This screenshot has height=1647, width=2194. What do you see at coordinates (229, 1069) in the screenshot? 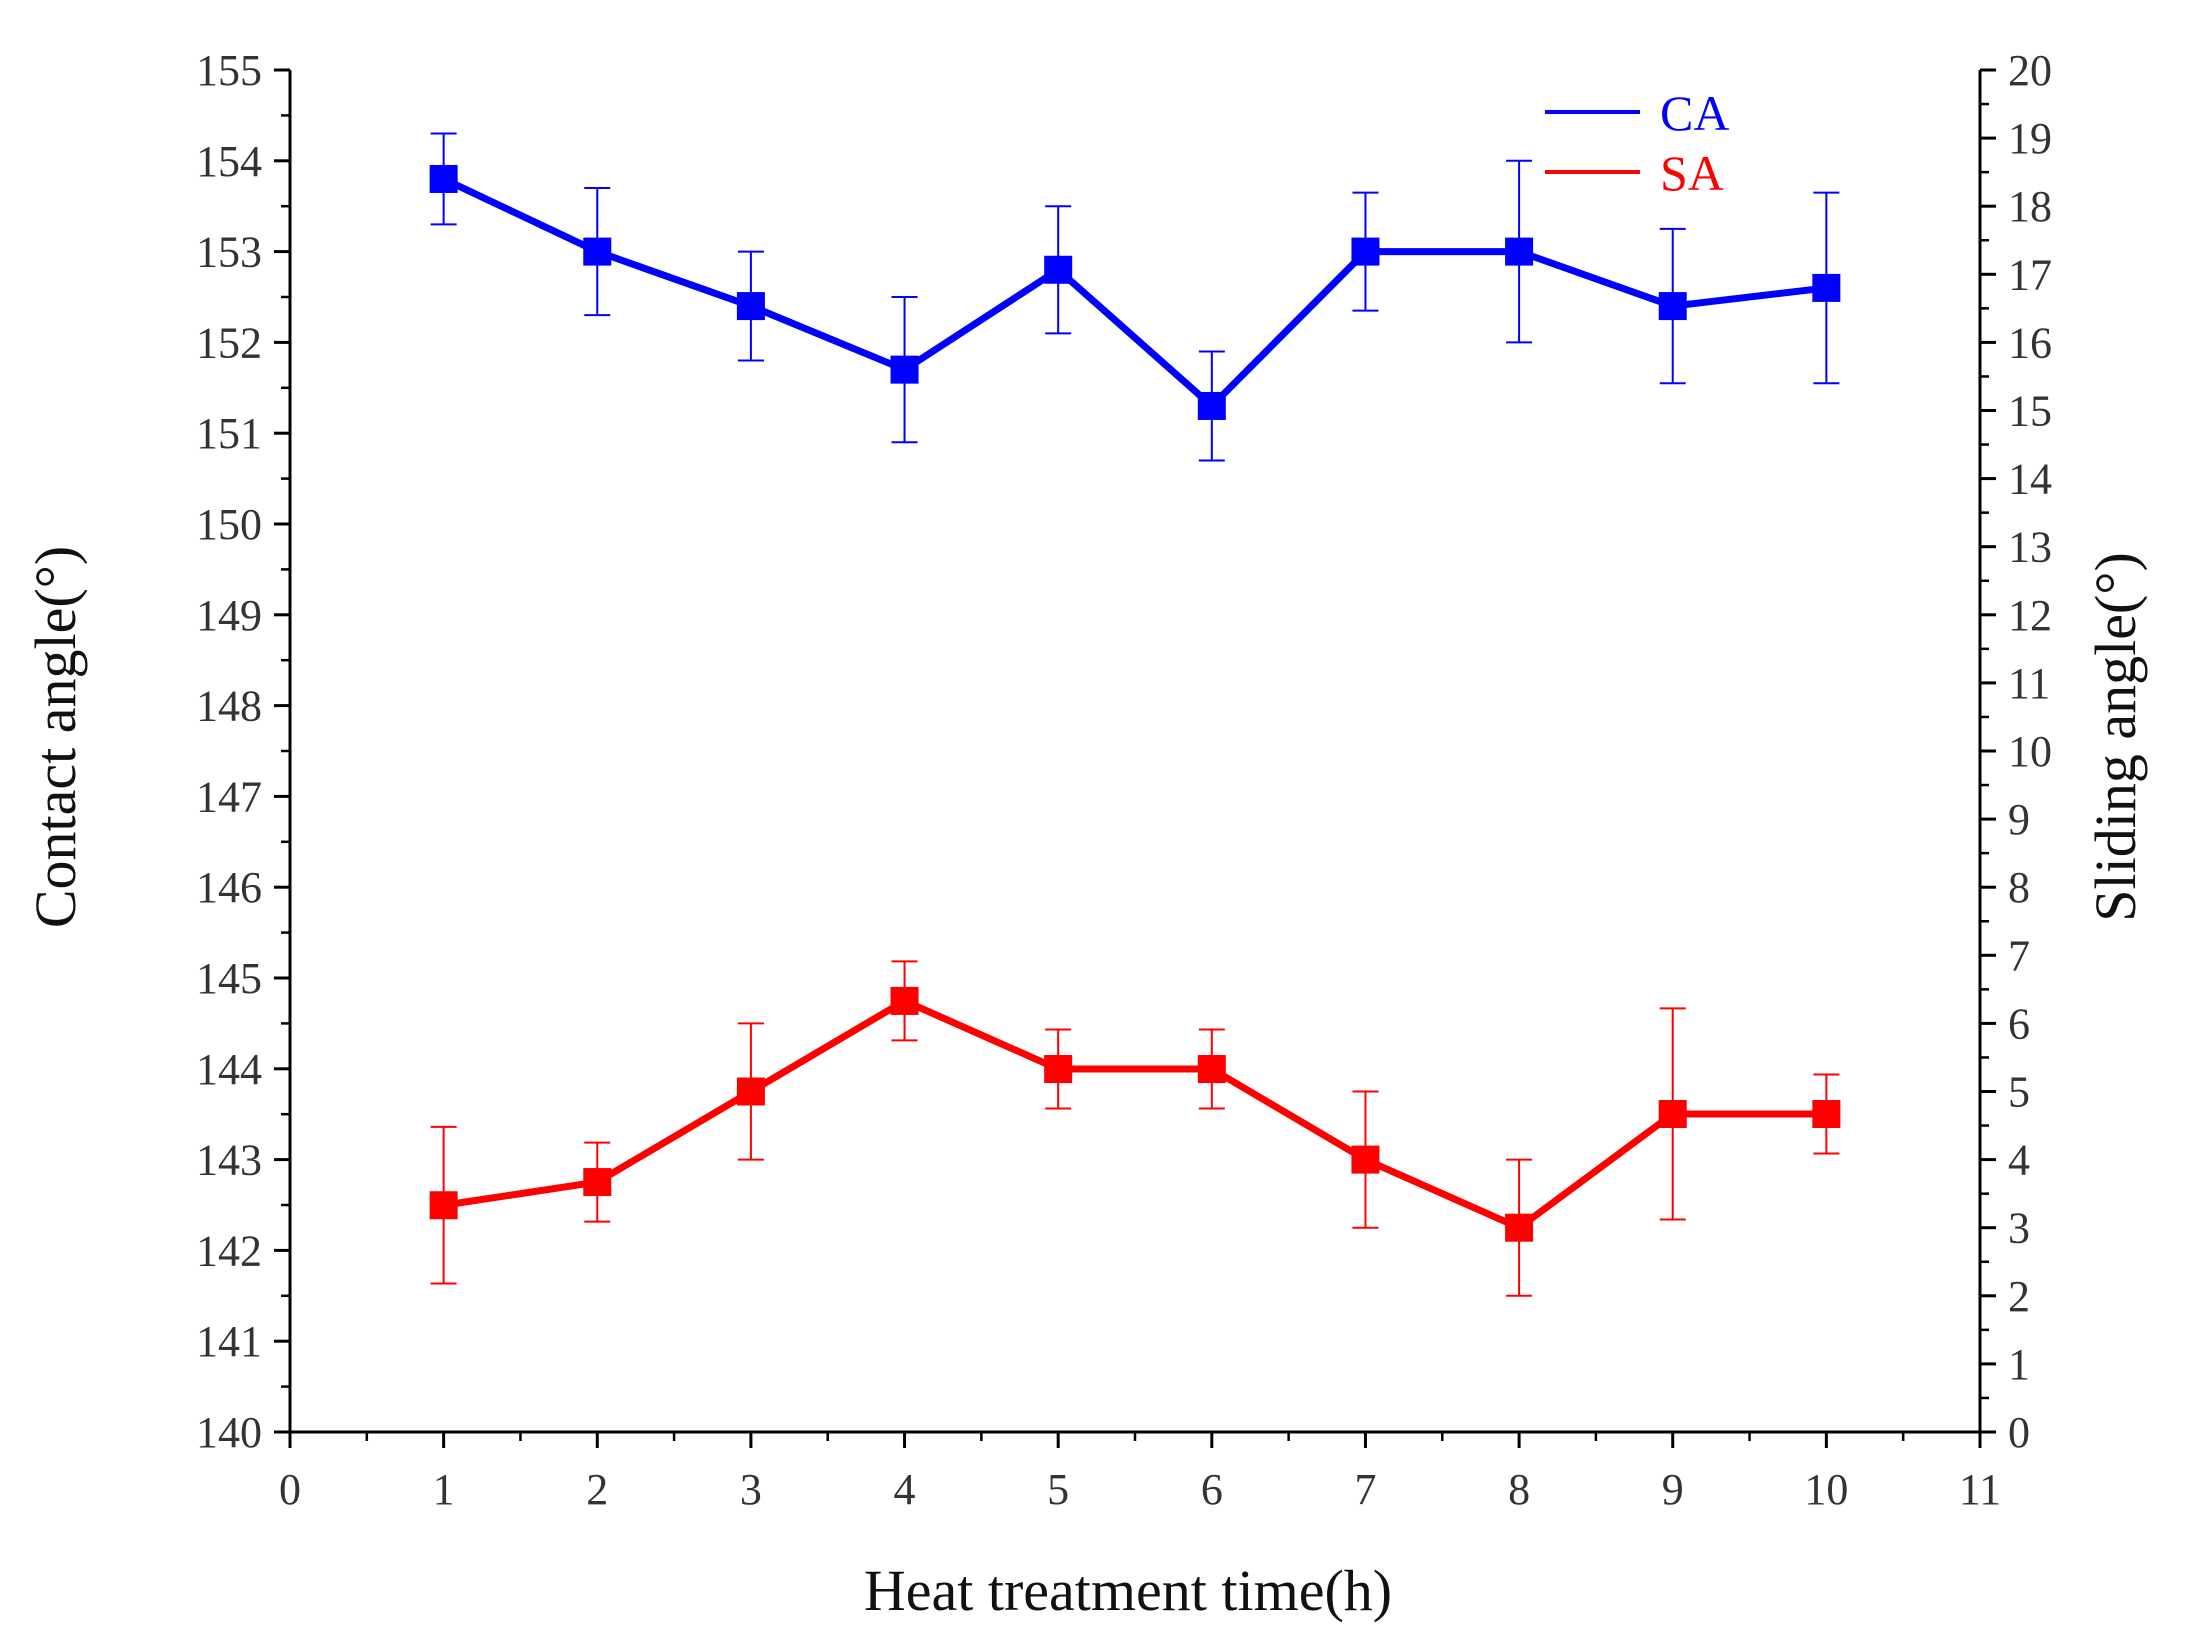
I see `y-left-tick-label: 144` at bounding box center [229, 1069].